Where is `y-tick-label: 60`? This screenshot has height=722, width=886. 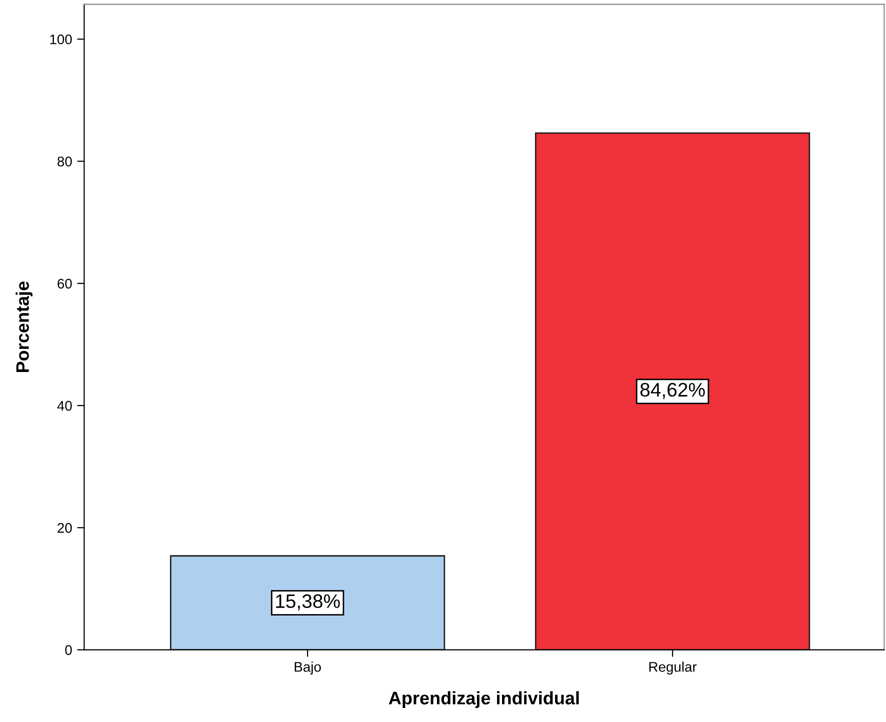 y-tick-label: 60 is located at coordinates (65, 283).